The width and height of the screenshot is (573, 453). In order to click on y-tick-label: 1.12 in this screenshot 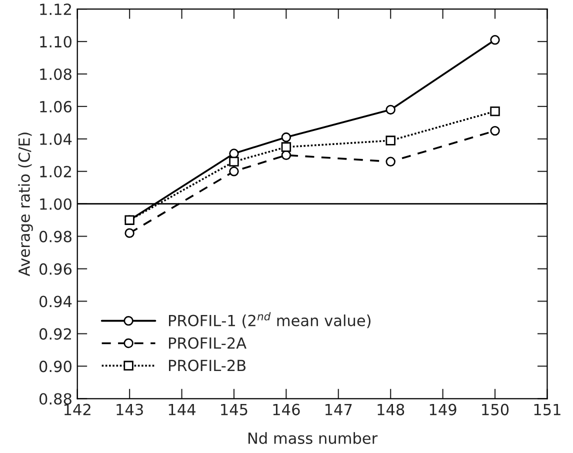, I will do `click(55, 9)`.